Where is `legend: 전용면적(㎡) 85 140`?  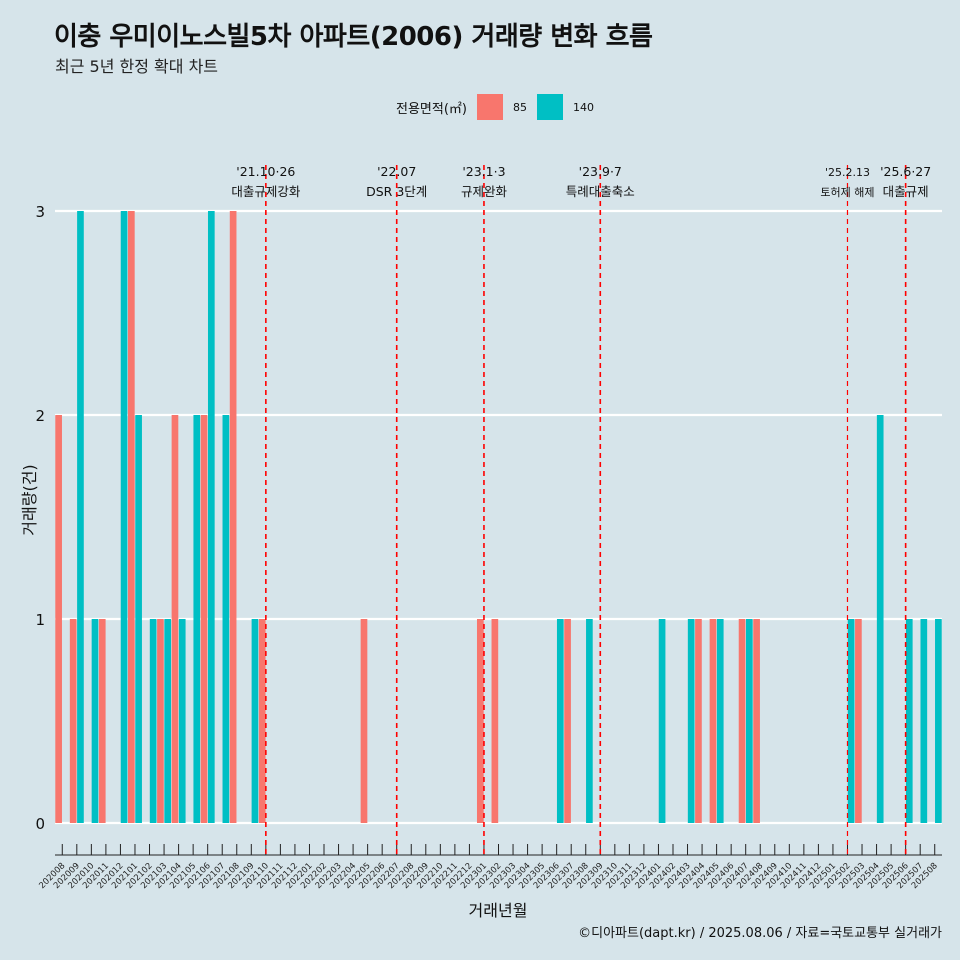 legend: 전용면적(㎡) 85 140 is located at coordinates (500, 107).